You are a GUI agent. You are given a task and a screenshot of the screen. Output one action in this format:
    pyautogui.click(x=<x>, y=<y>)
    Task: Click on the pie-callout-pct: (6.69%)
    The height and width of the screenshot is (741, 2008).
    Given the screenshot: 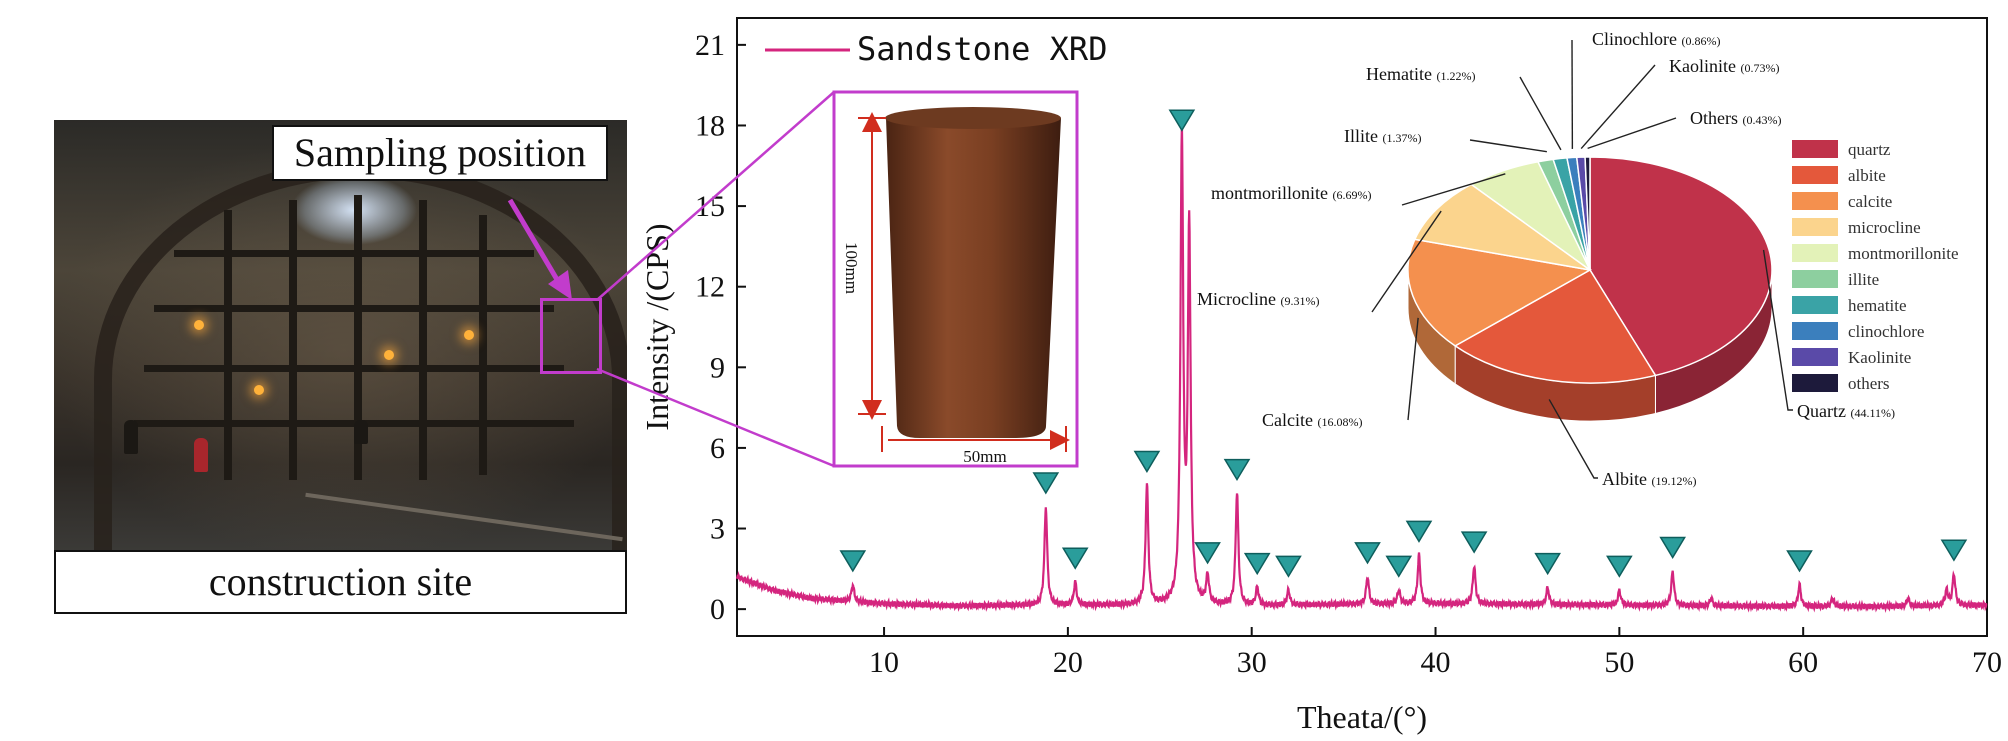 What is the action you would take?
    pyautogui.click(x=1352, y=195)
    